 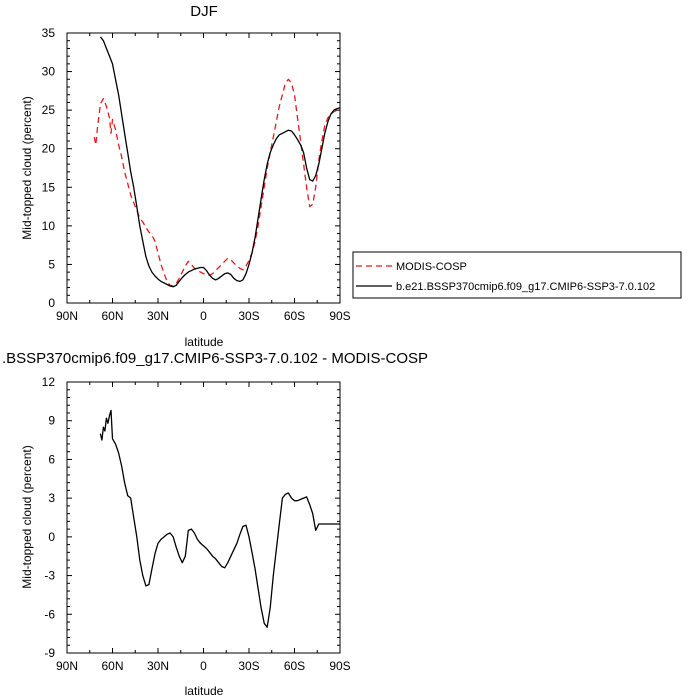 What do you see at coordinates (51, 421) in the screenshot?
I see `y-tick-label: 9` at bounding box center [51, 421].